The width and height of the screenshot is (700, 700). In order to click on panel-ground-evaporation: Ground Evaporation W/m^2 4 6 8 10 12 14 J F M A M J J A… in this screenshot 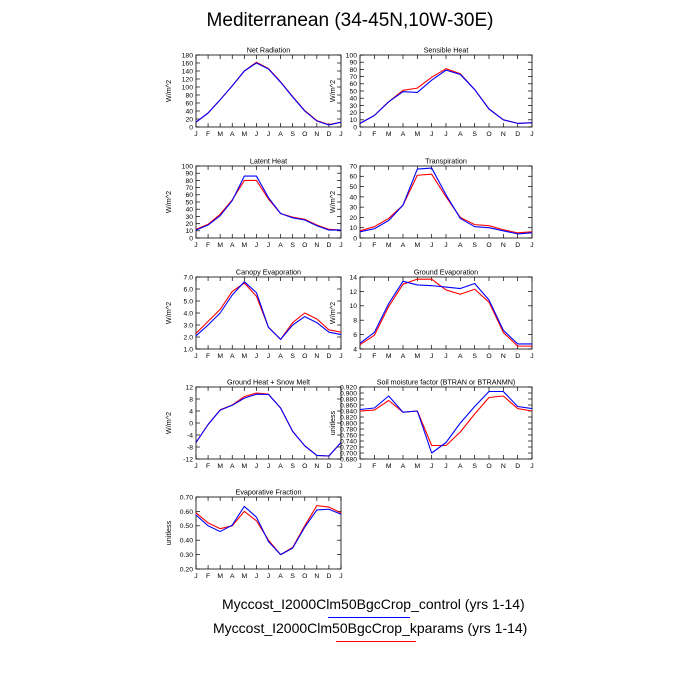, I will do `click(431, 314)`.